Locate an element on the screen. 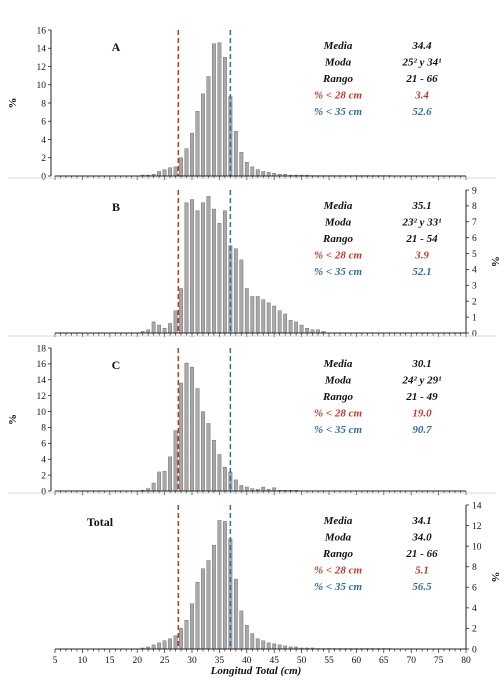 This screenshot has height=694, width=504. stat-value: 19.0 is located at coordinates (422, 414).